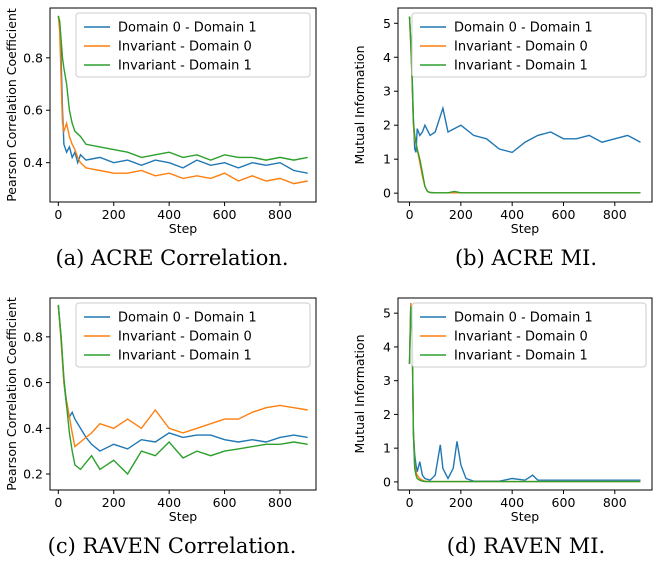 The width and height of the screenshot is (653, 561). I want to click on y-tick-label: 0.2, so click(33, 474).